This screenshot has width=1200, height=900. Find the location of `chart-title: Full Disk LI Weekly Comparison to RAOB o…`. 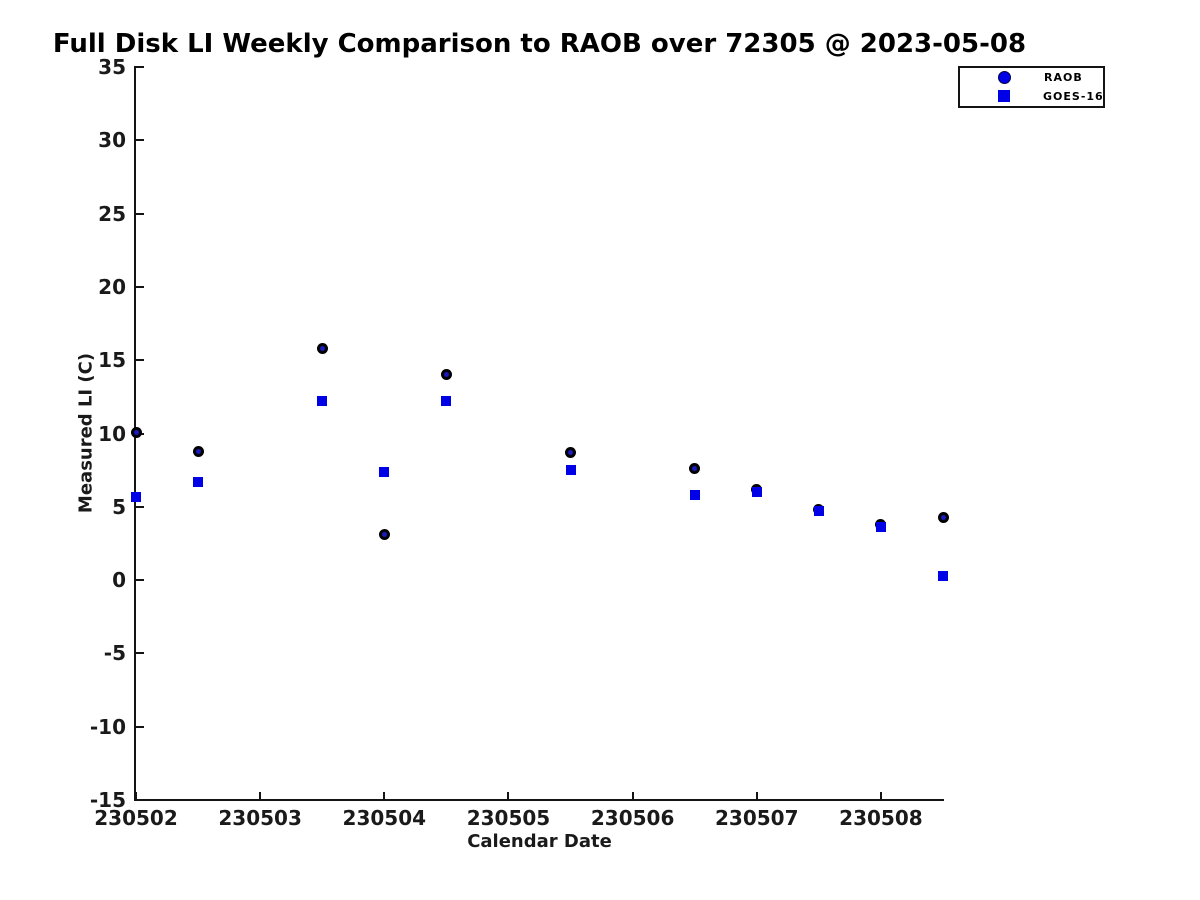

chart-title: Full Disk LI Weekly Comparison to RAOB o… is located at coordinates (539, 44).